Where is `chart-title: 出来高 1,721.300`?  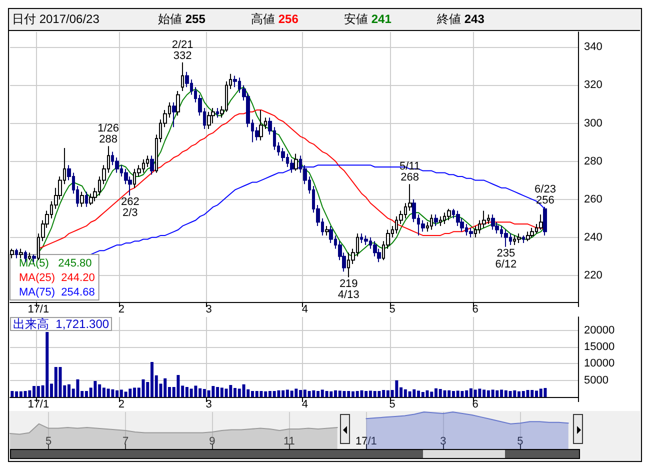 chart-title: 出来高 1,721.300 is located at coordinates (61, 324).